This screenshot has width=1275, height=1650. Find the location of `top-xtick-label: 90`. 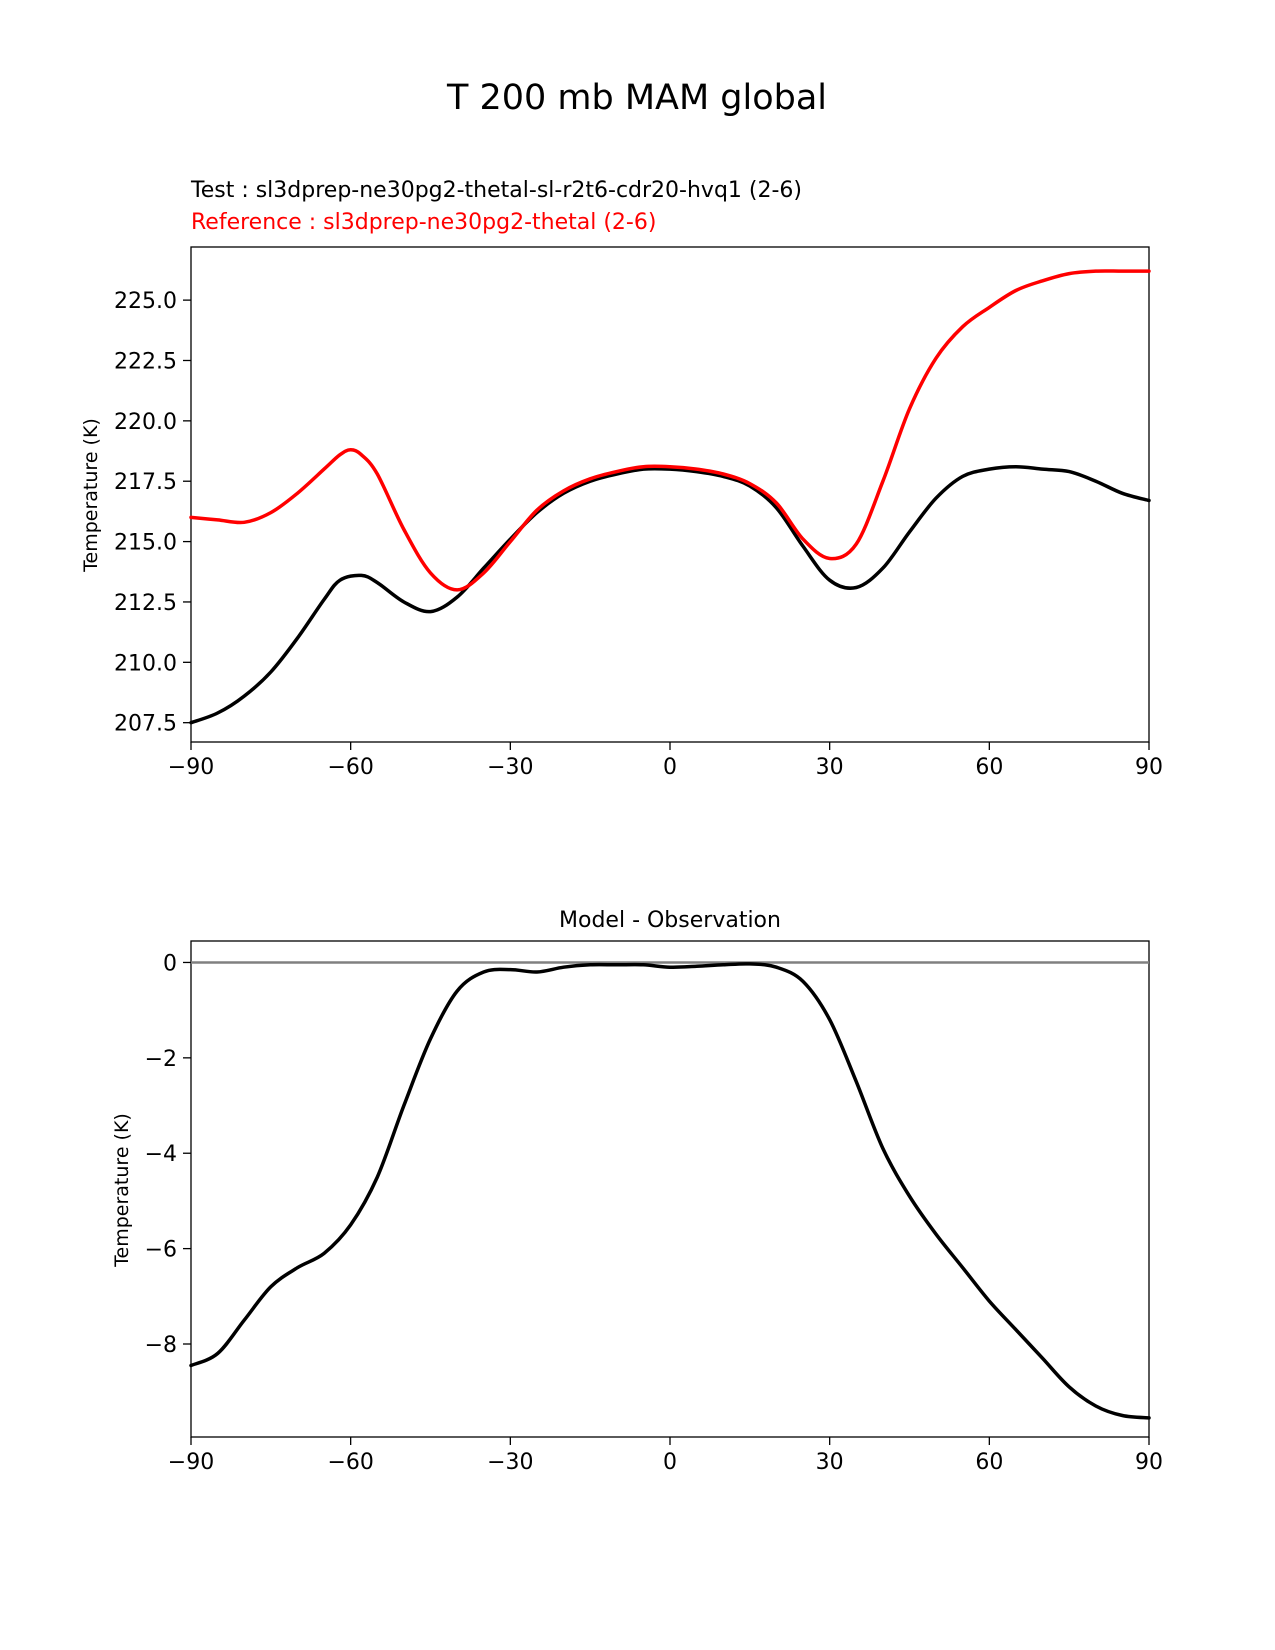

top-xtick-label: 90 is located at coordinates (1149, 767).